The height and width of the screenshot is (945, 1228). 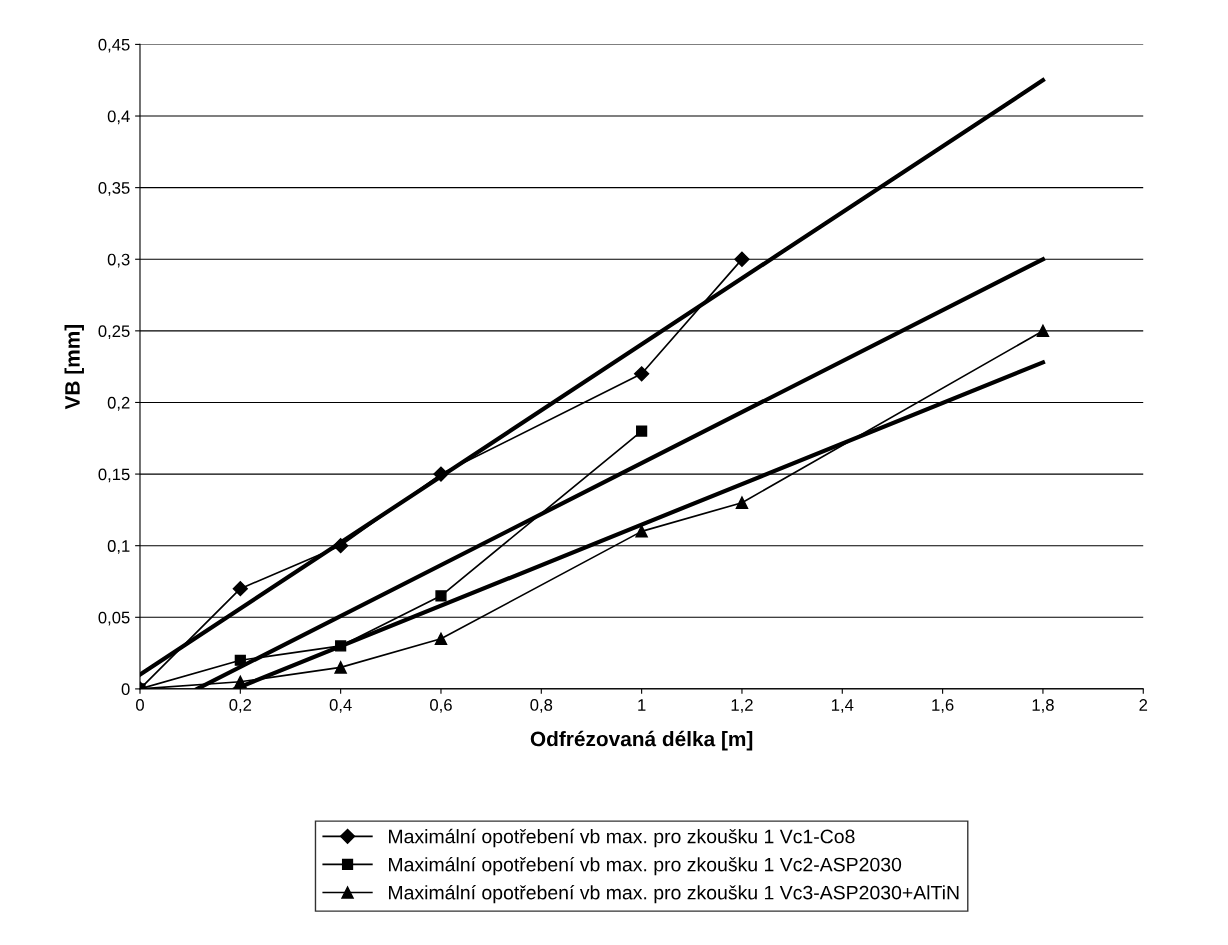 I want to click on x-tick-label: 1,6, so click(x=943, y=706).